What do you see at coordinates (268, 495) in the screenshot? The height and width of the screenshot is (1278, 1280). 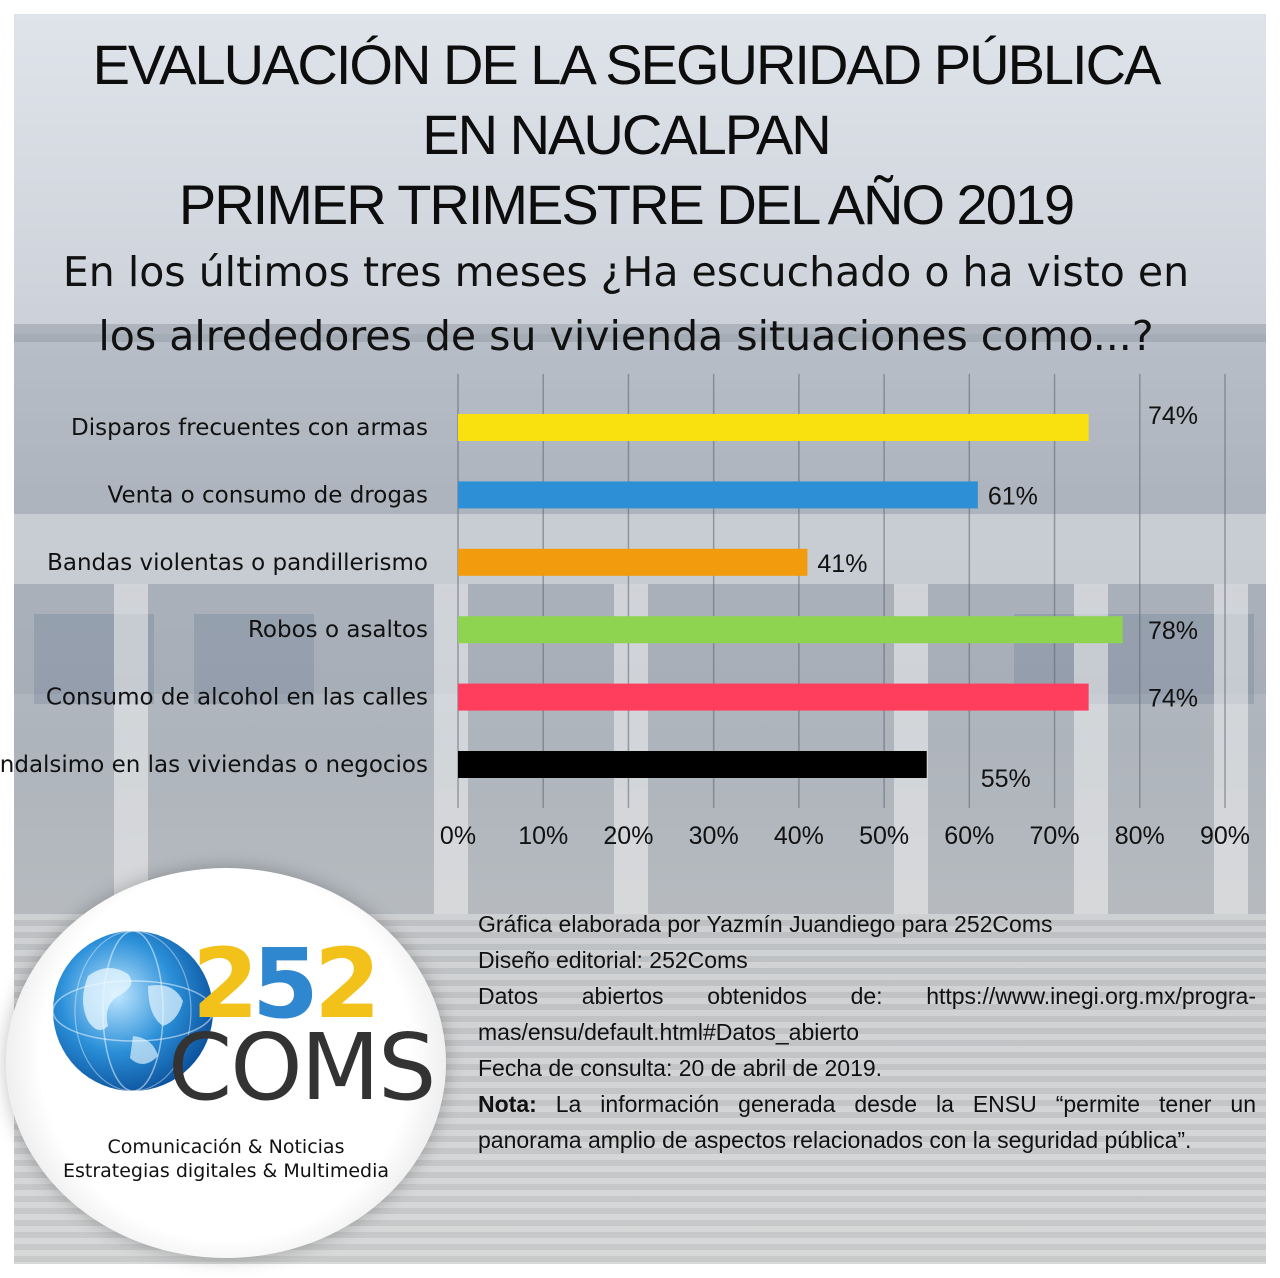 I see `category-label: Venta o consumo de drogas` at bounding box center [268, 495].